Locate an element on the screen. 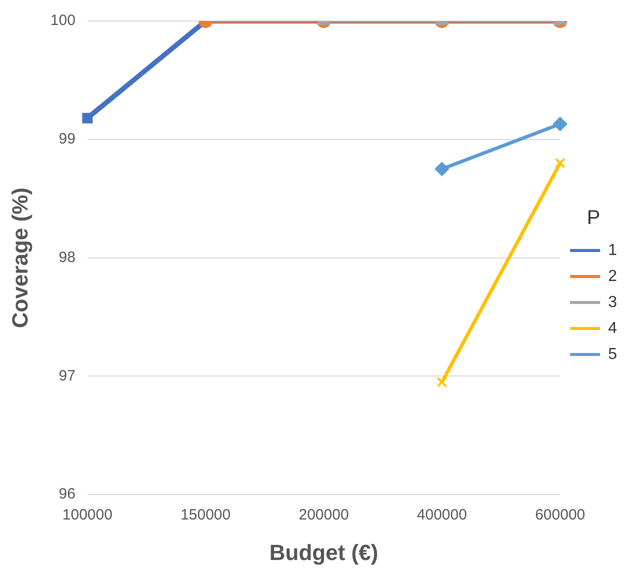 This screenshot has width=635, height=571. y-tick-label: 96 is located at coordinates (67, 494).